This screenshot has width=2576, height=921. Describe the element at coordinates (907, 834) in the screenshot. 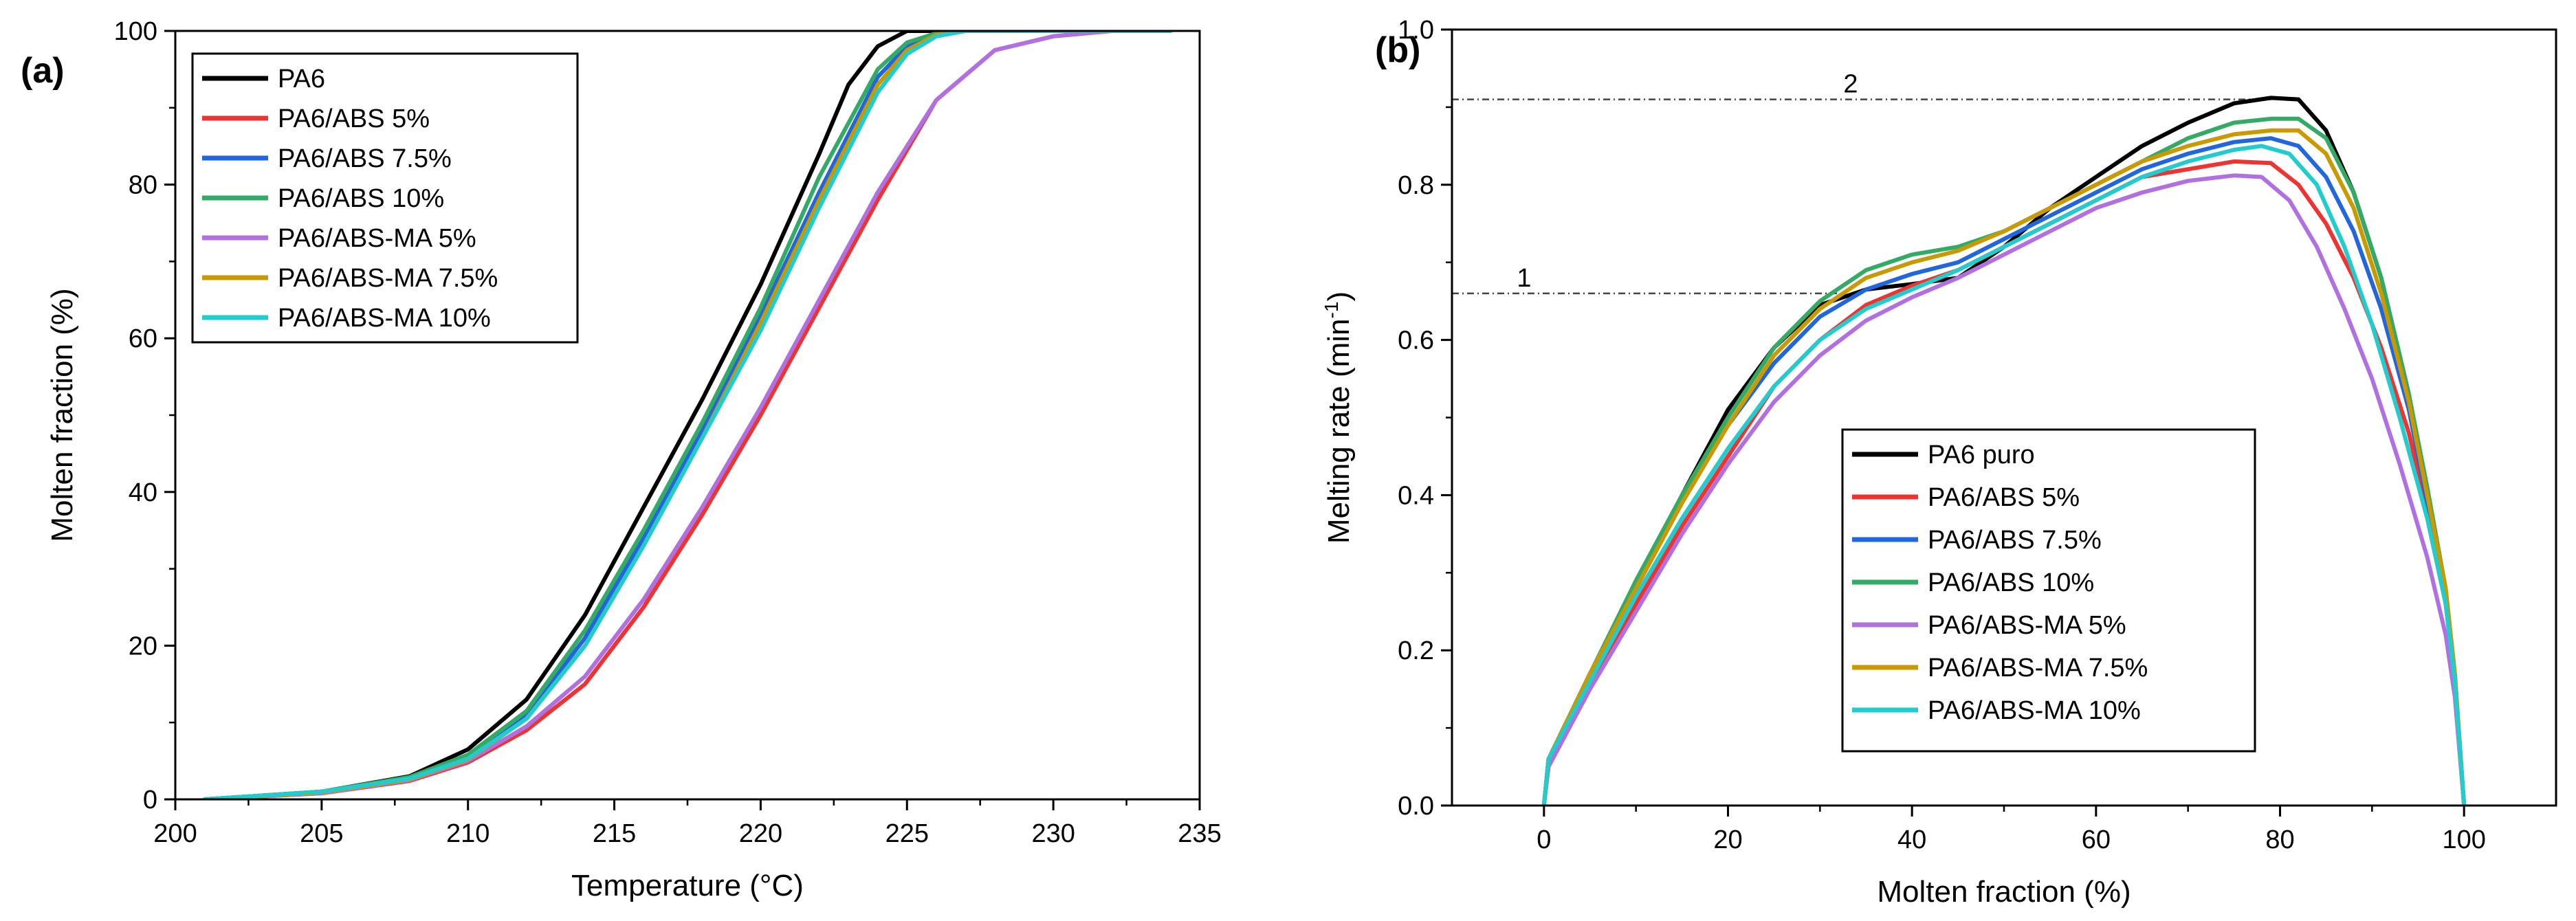

I see `x-tick-label: 225` at that location.